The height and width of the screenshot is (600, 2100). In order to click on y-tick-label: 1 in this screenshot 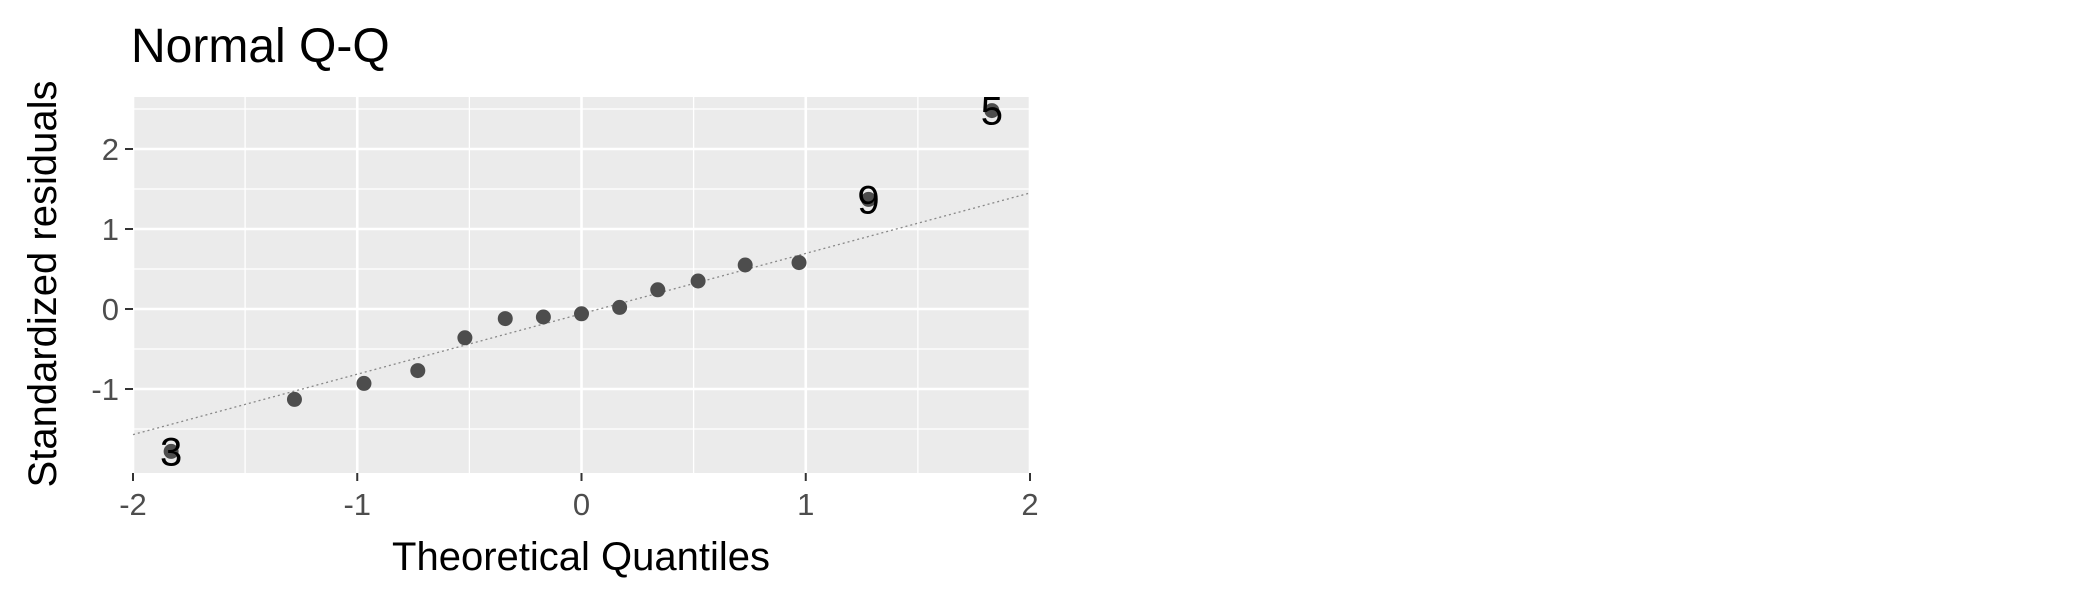, I will do `click(110, 229)`.